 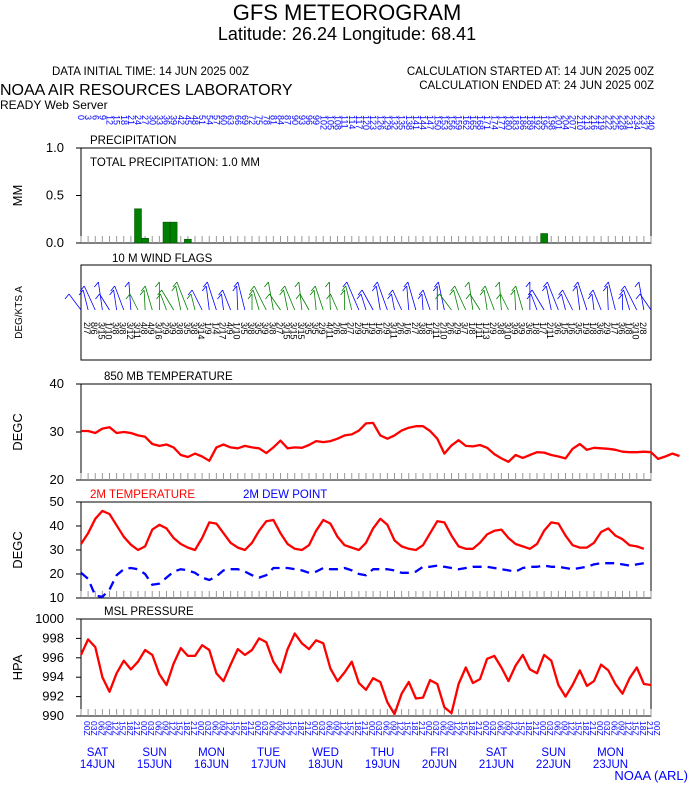 What do you see at coordinates (444, 122) in the screenshot?
I see `hour-label: 153` at bounding box center [444, 122].